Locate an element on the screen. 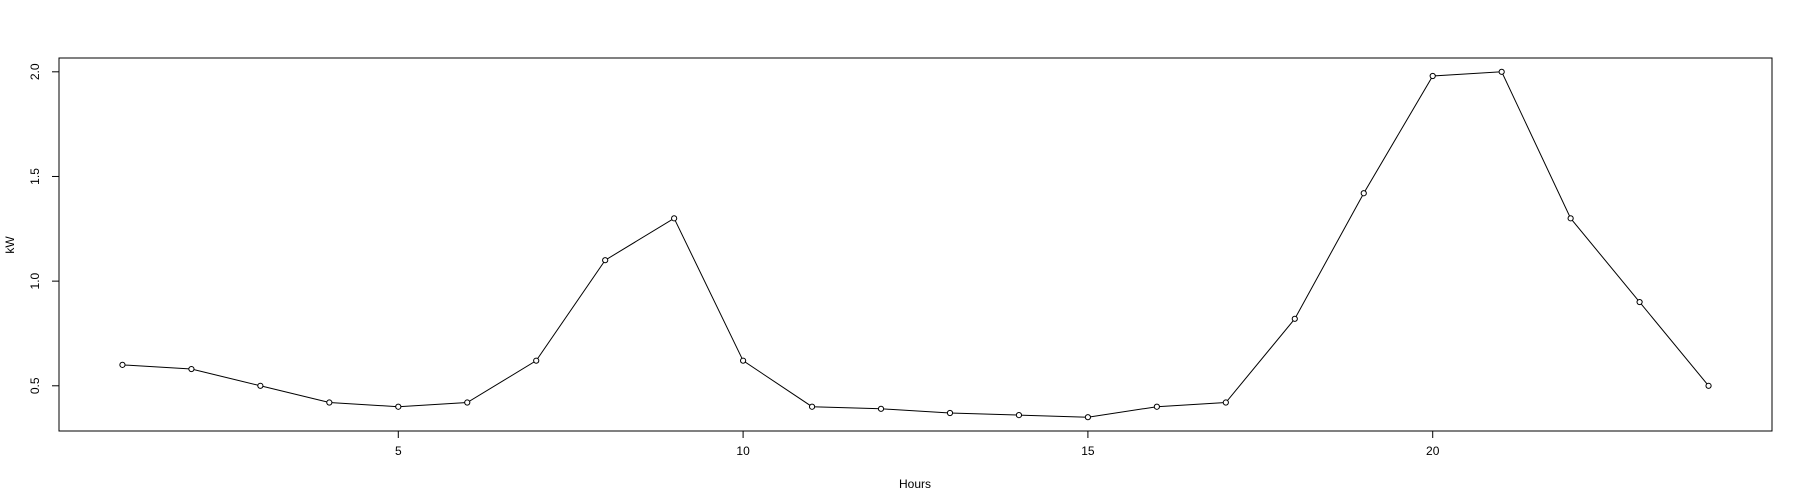 This screenshot has width=1800, height=504. y-axis-title: kW is located at coordinates (10, 245).